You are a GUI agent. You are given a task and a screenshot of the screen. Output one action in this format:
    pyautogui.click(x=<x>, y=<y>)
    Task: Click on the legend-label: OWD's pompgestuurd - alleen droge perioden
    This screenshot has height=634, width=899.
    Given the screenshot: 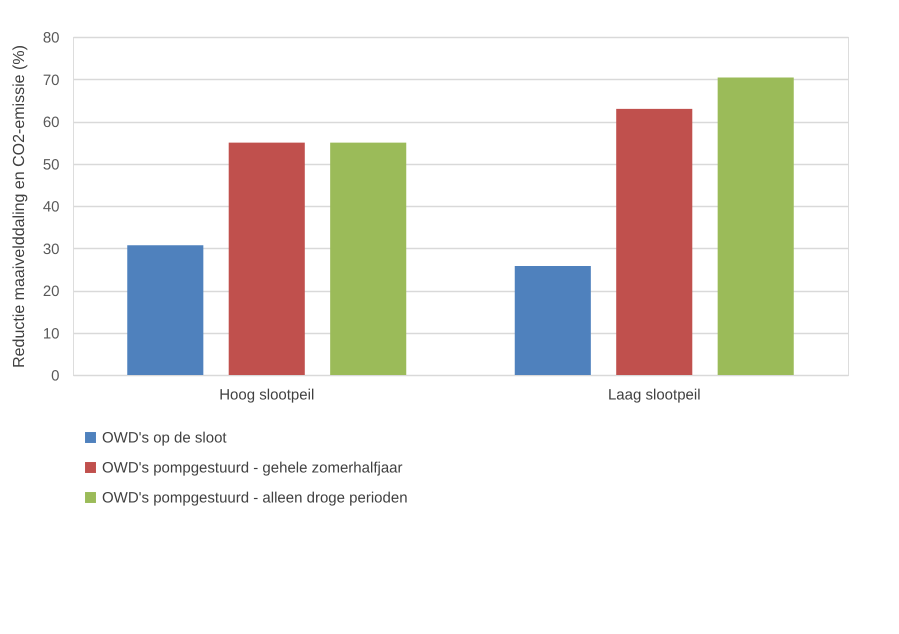 What is the action you would take?
    pyautogui.click(x=255, y=498)
    